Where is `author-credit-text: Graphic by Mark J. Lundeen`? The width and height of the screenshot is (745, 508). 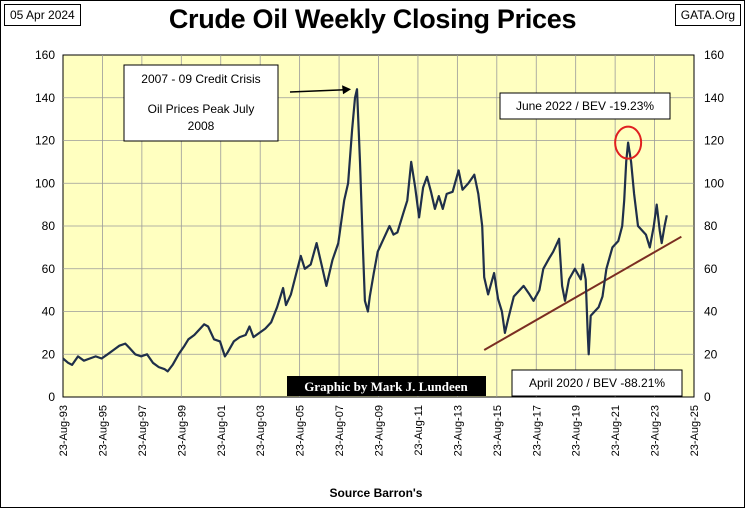 author-credit-text: Graphic by Mark J. Lundeen is located at coordinates (386, 386).